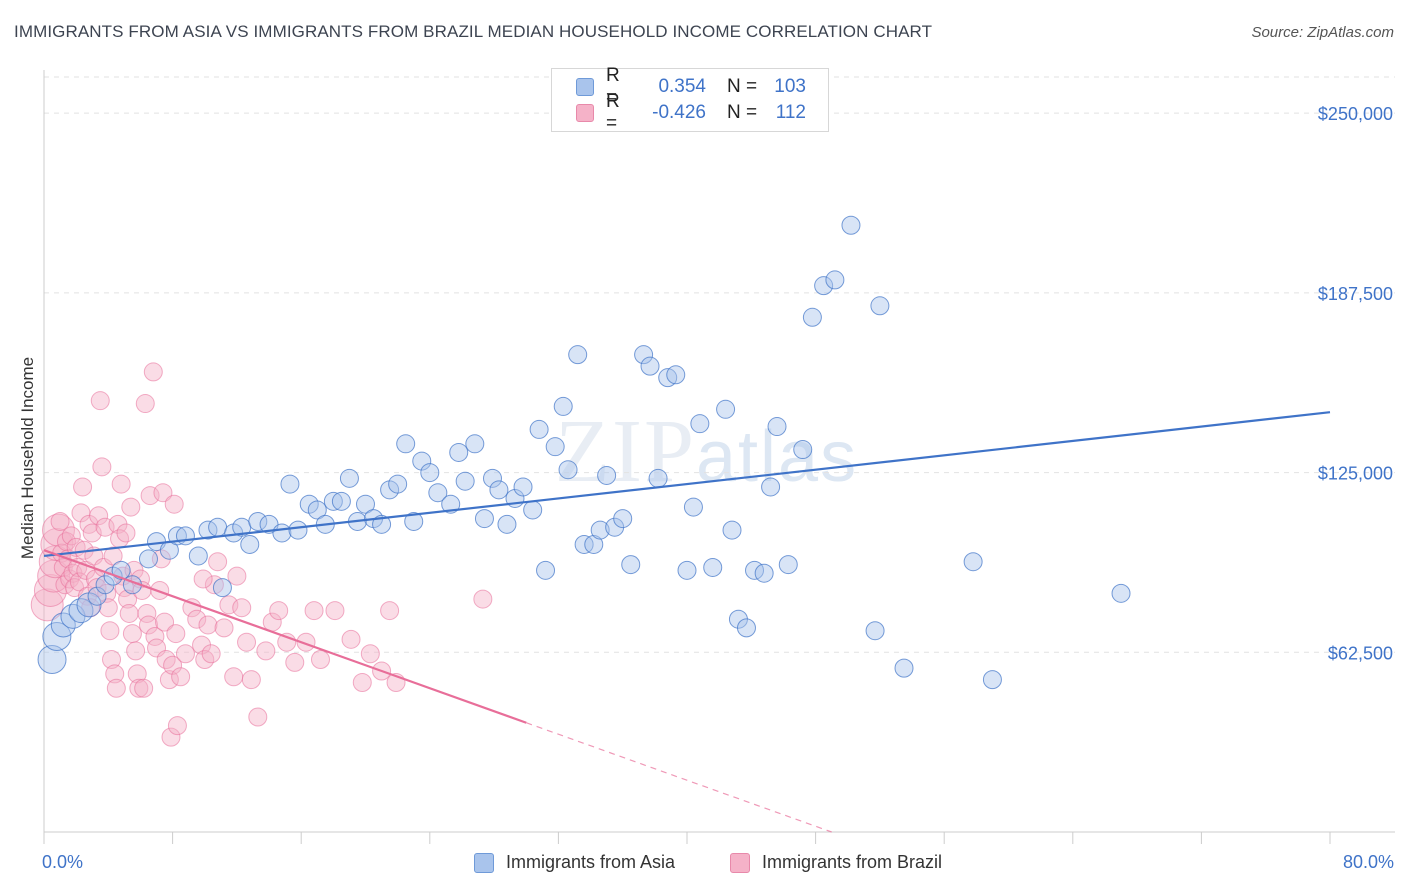  I want to click on y-tick-label: $187,500, so click(1355, 294).